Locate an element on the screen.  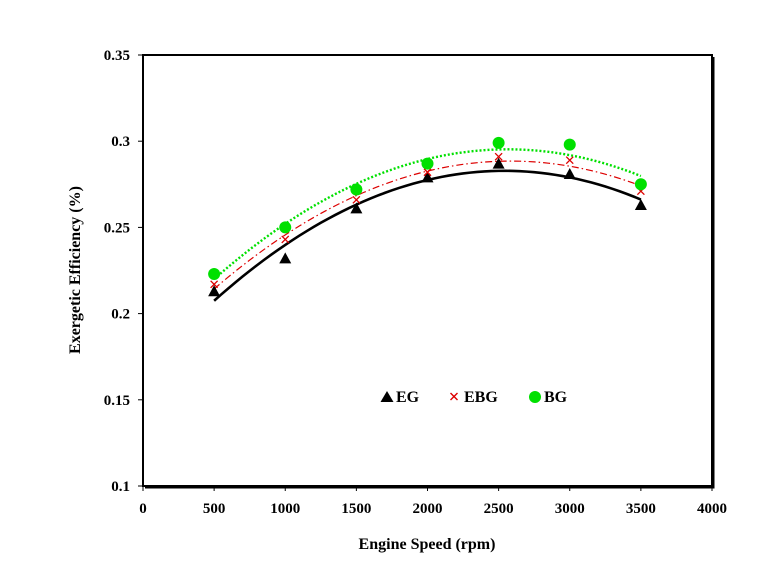
y-axis-ticks: 0.1 0.15 0.2 0.25 0.3 0.35 is located at coordinates (123, 271).